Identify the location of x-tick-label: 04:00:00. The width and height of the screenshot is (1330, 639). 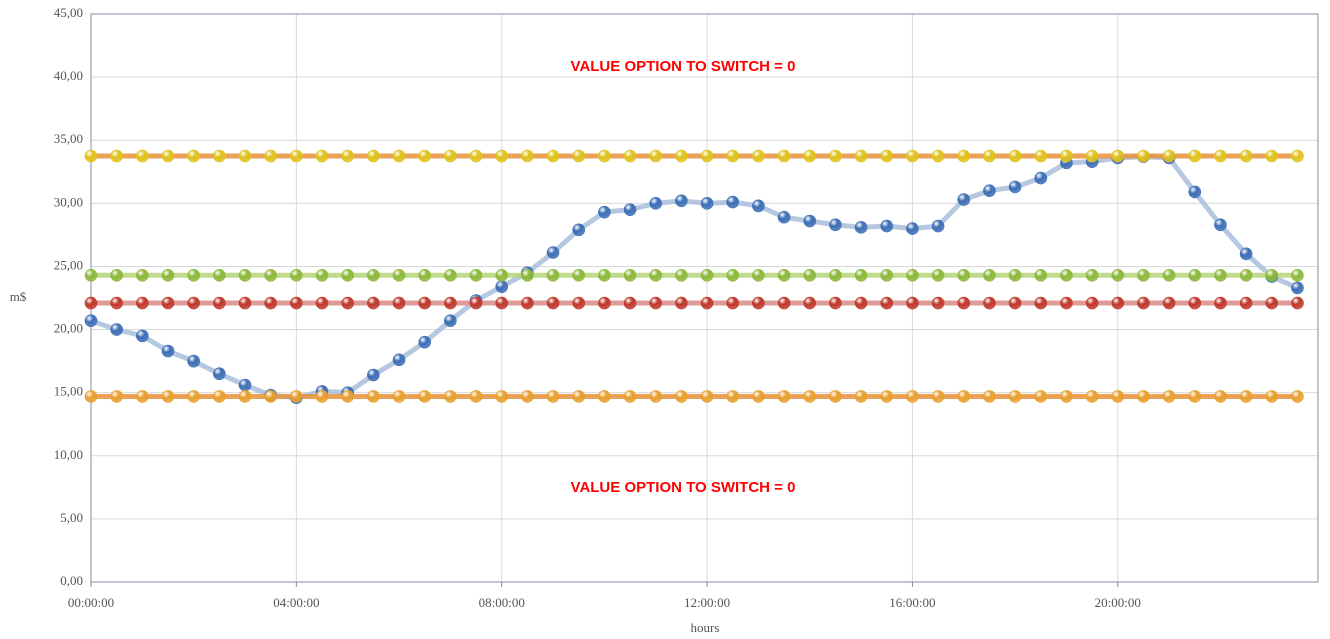
(296, 602).